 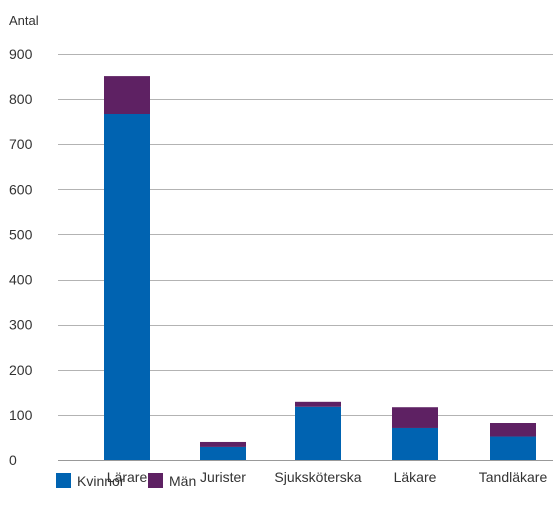 What do you see at coordinates (415, 477) in the screenshot?
I see `x-category-label: Läkare` at bounding box center [415, 477].